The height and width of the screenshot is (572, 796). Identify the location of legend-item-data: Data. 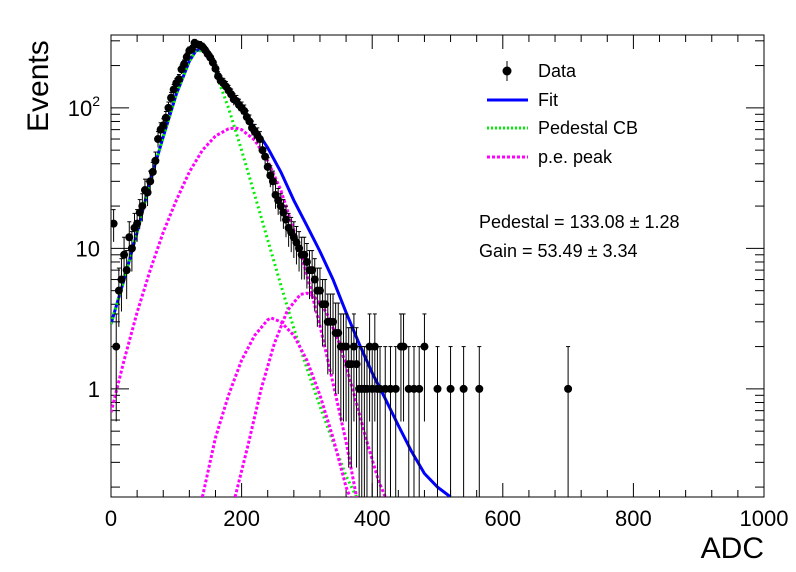
(539, 71).